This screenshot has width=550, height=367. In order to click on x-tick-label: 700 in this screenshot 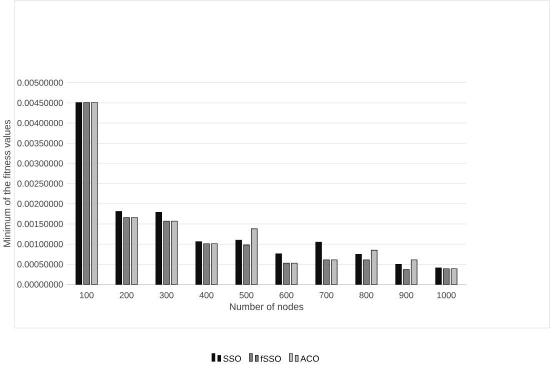, I will do `click(327, 295)`.